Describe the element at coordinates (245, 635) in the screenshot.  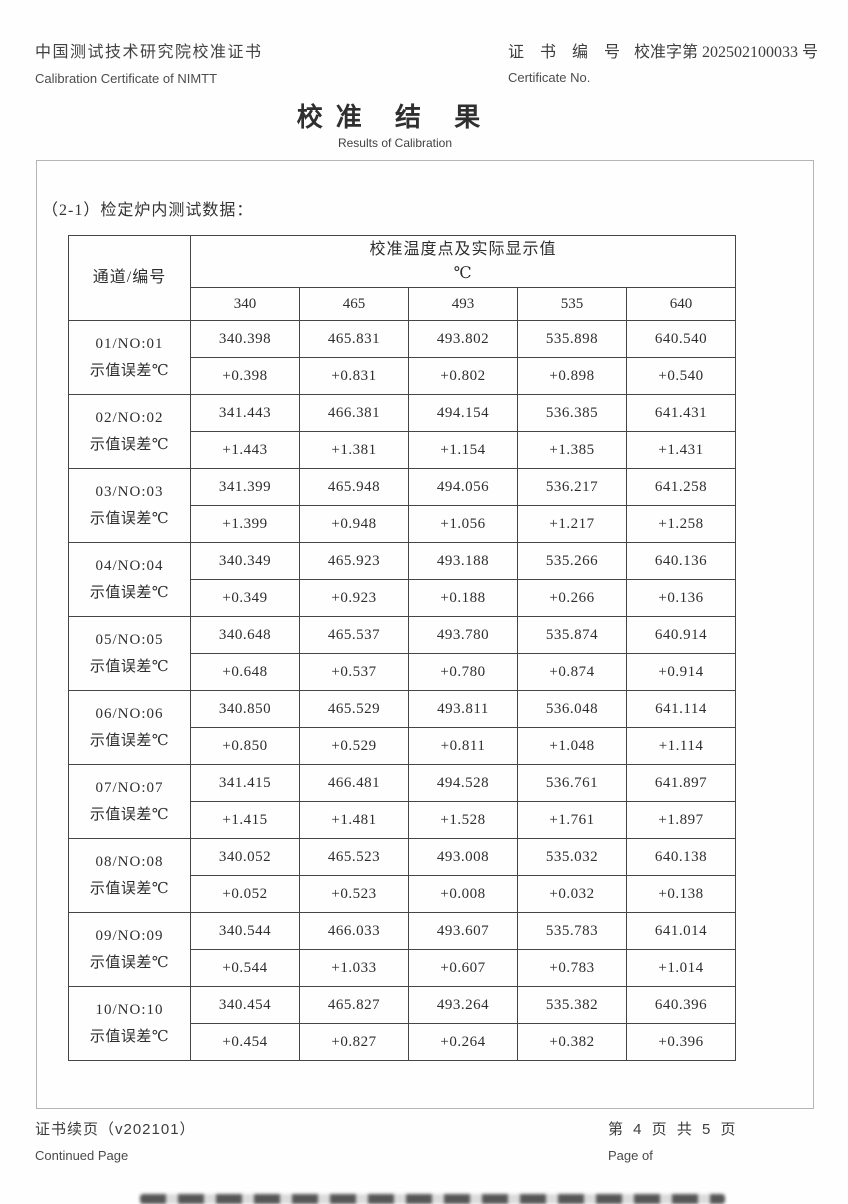
I see `temp-reading-cell: 340.648` at that location.